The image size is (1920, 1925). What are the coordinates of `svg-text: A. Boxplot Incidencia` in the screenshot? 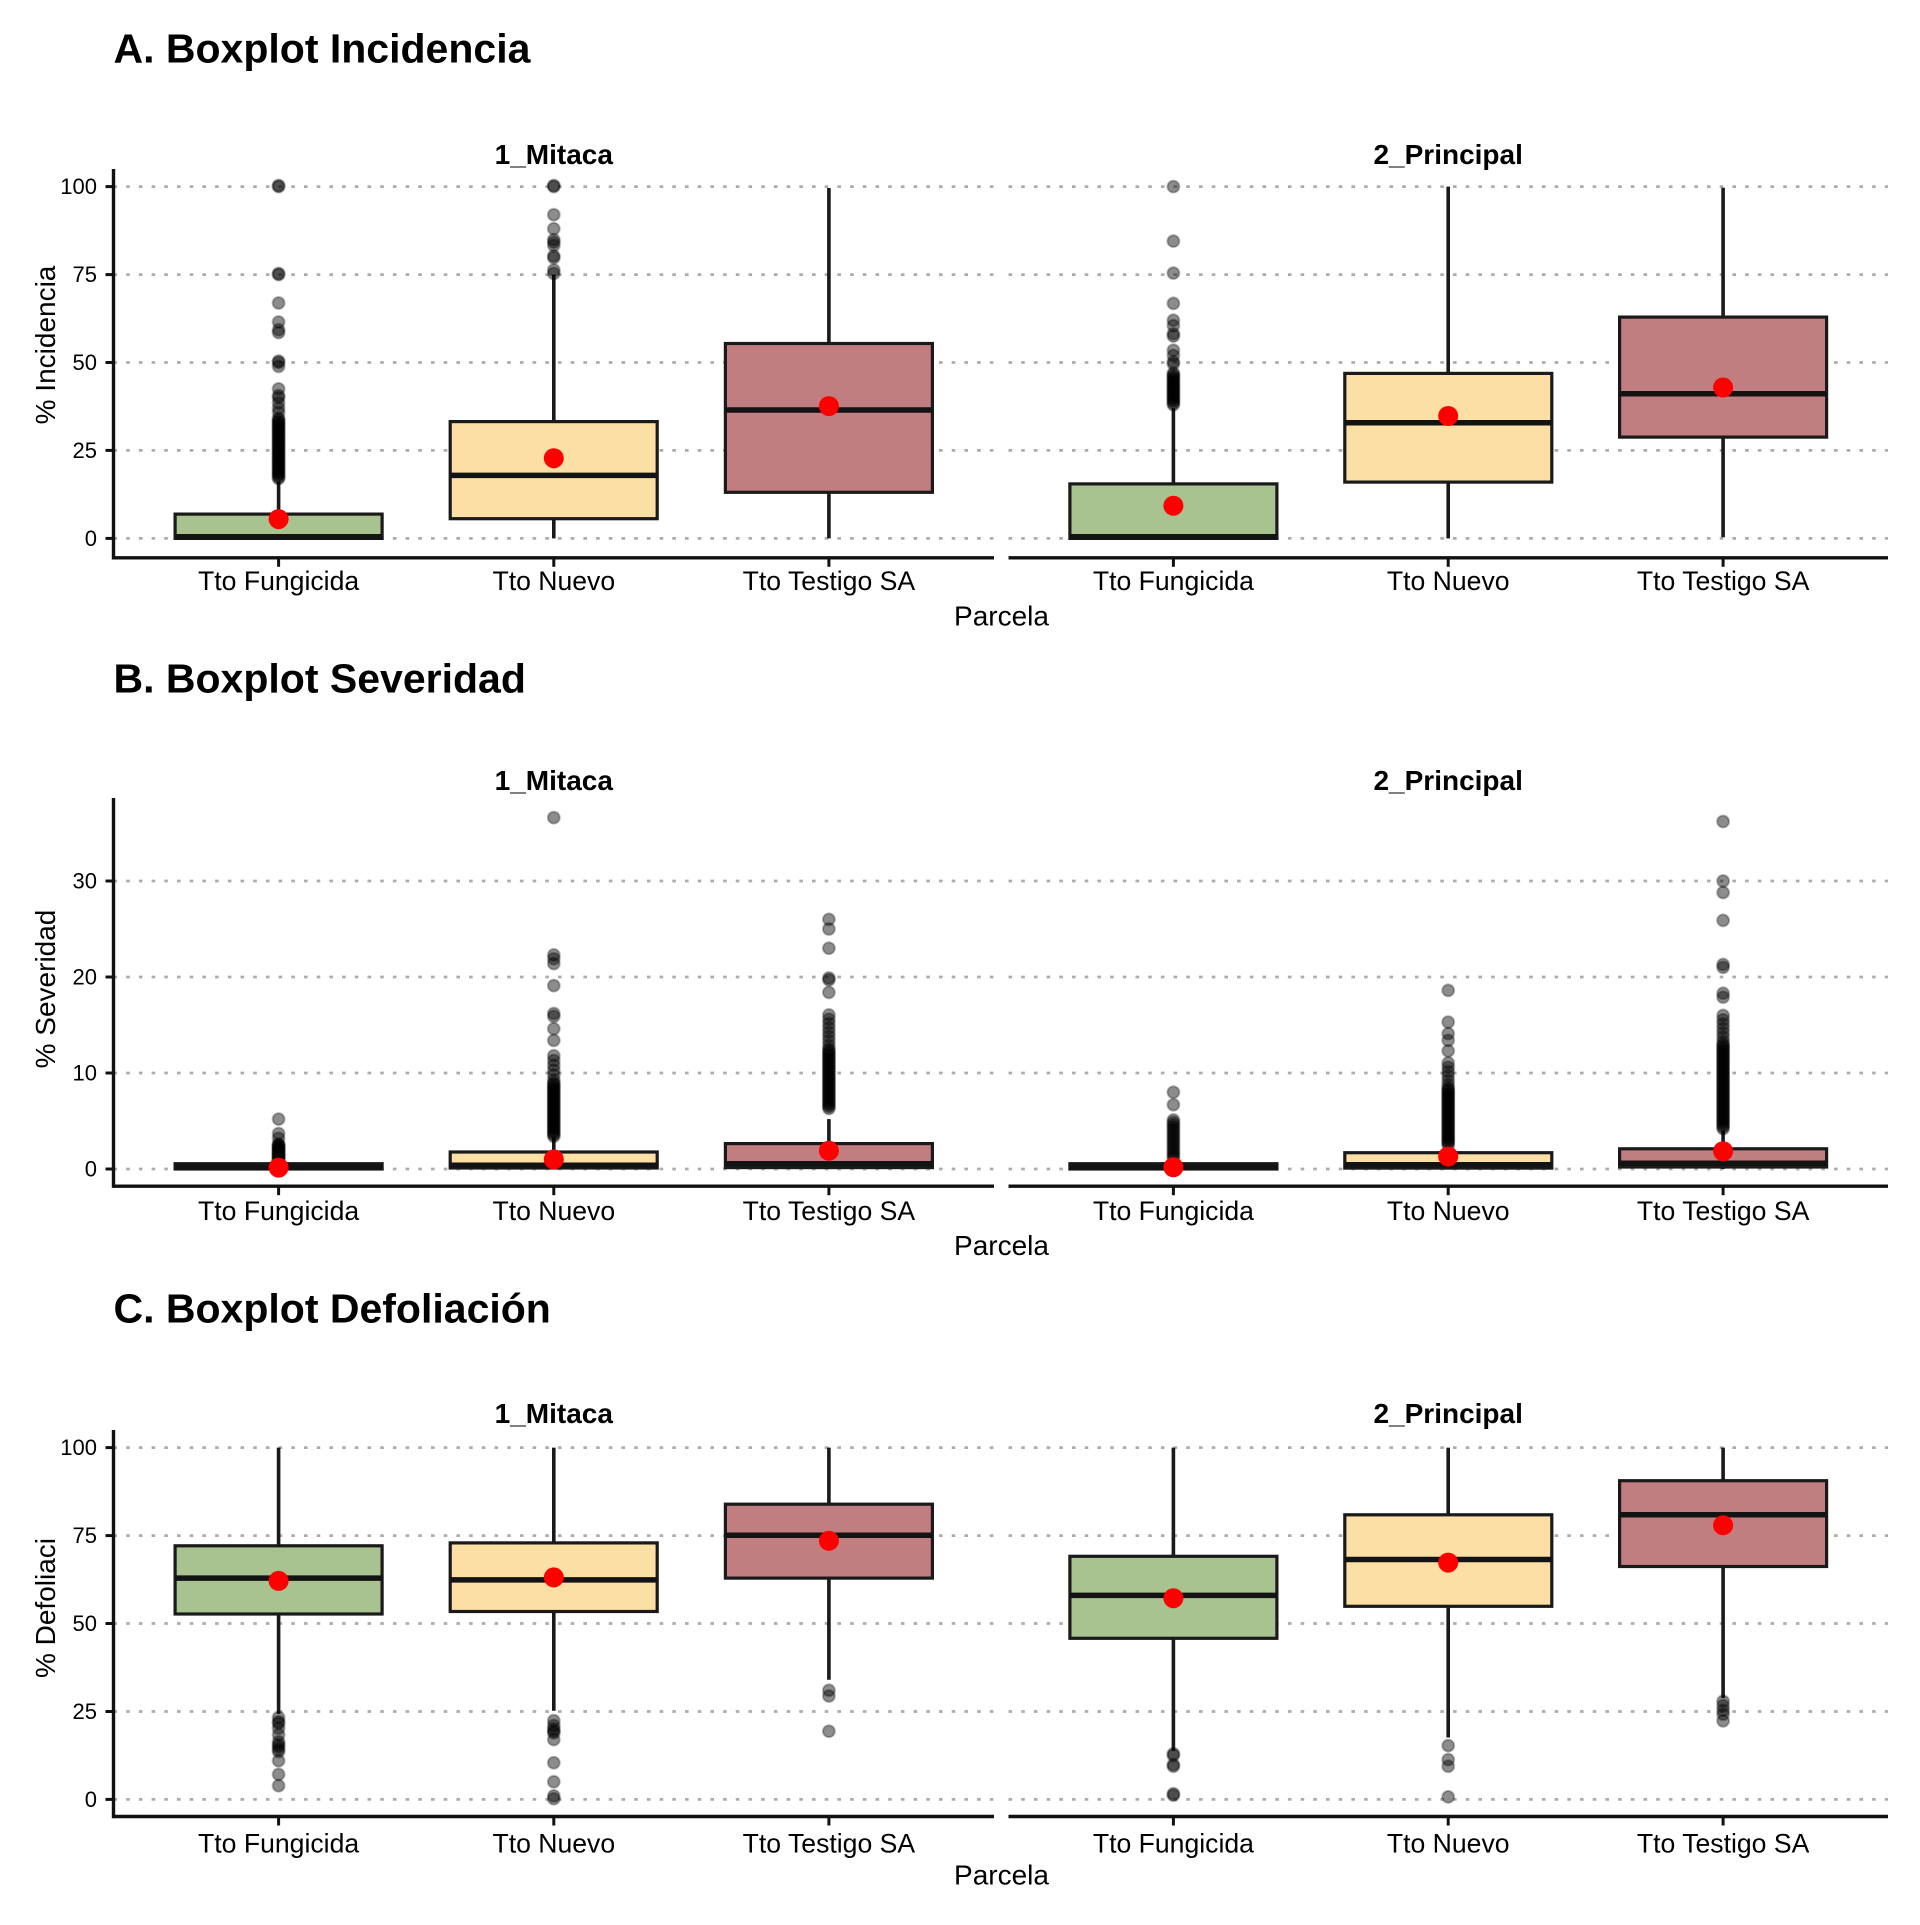 It's located at (323, 49).